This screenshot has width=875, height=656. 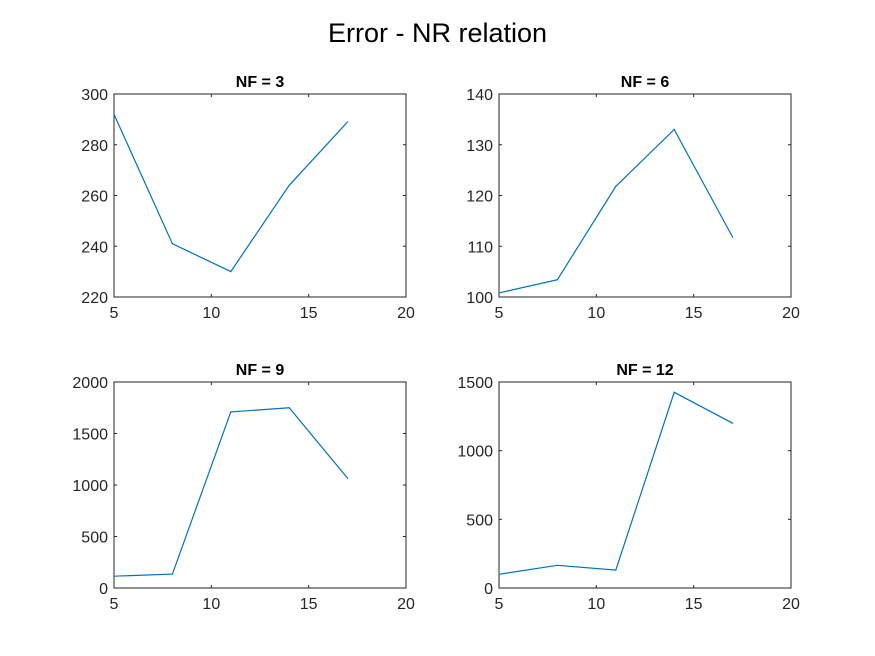 What do you see at coordinates (90, 383) in the screenshot?
I see `y-tick-label: 2000` at bounding box center [90, 383].